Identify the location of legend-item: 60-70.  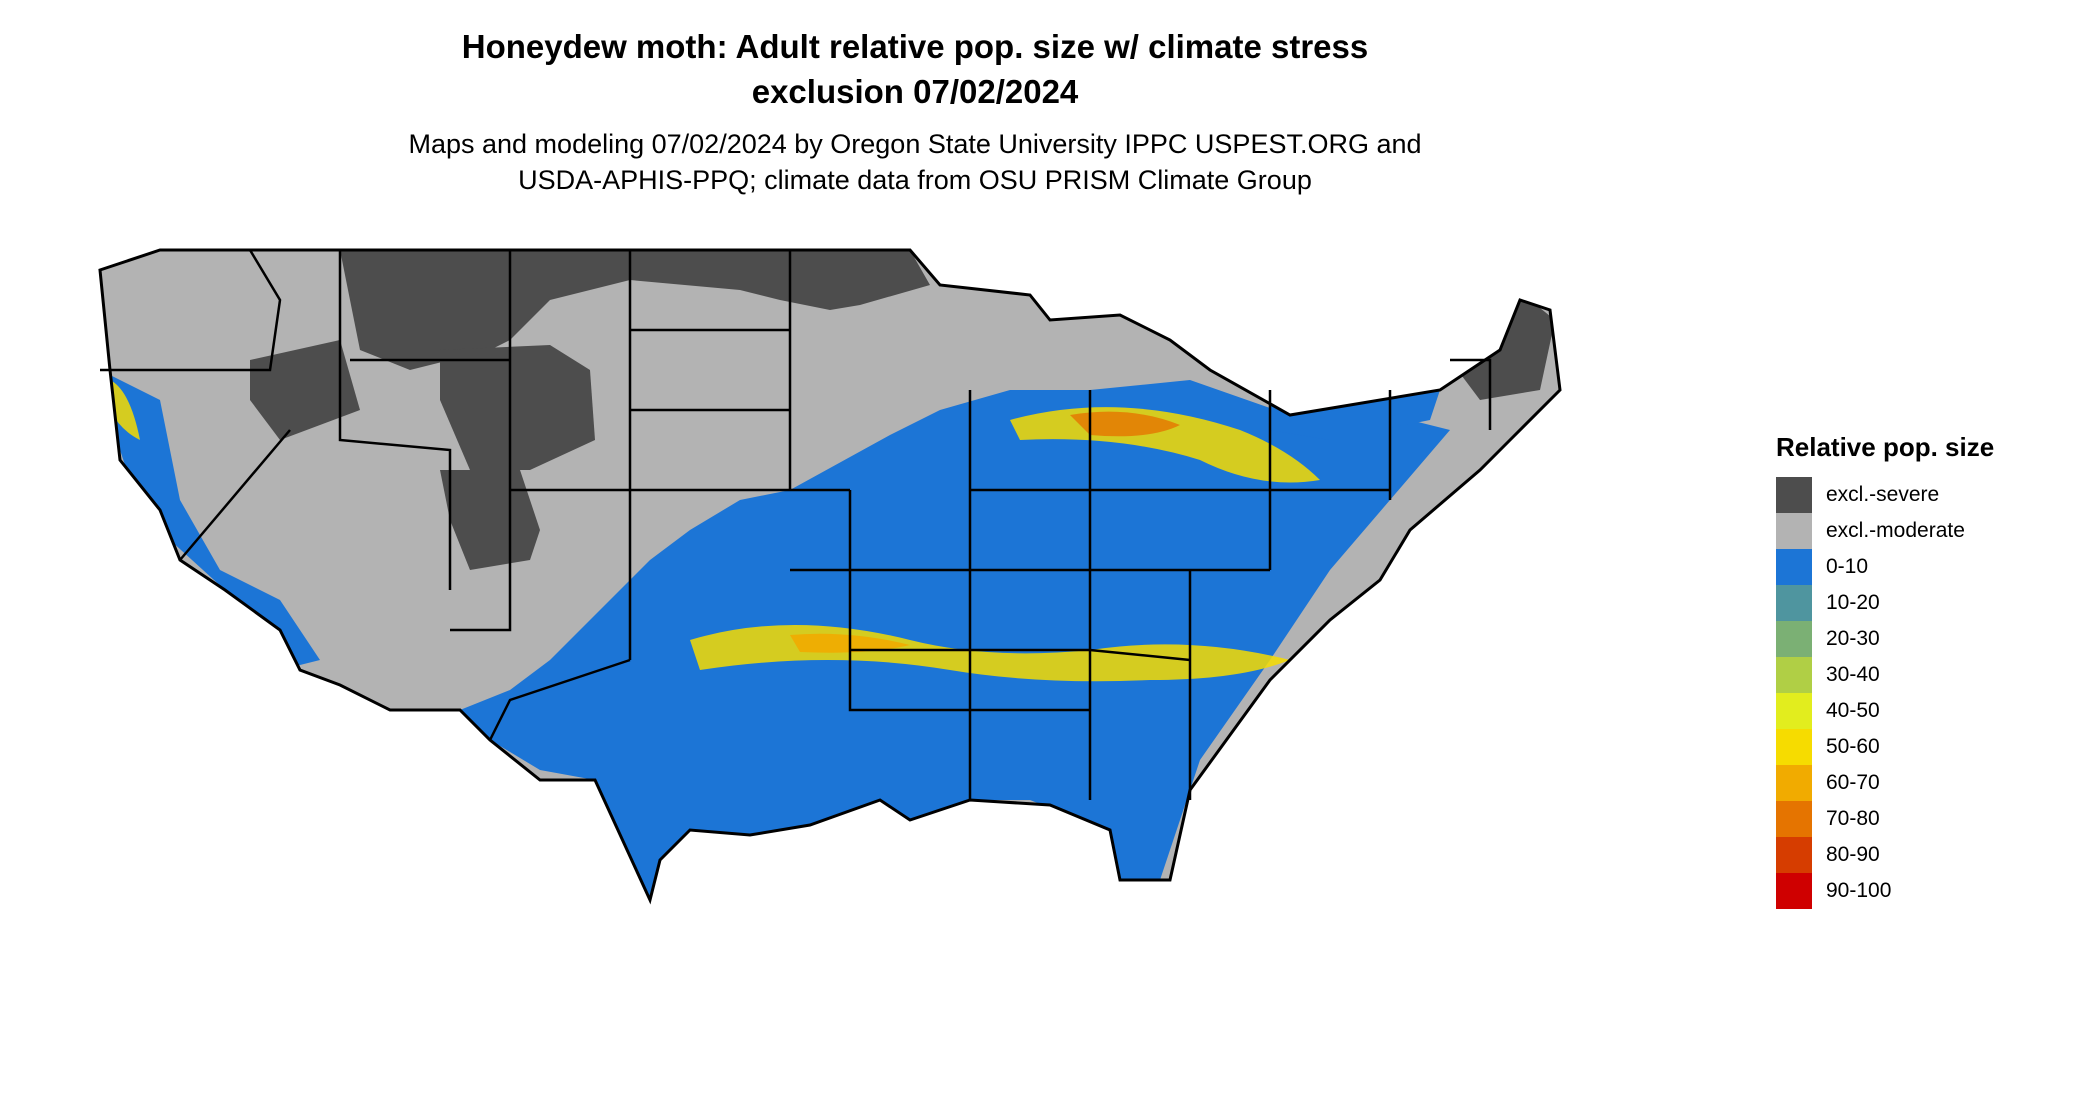
(1926, 783).